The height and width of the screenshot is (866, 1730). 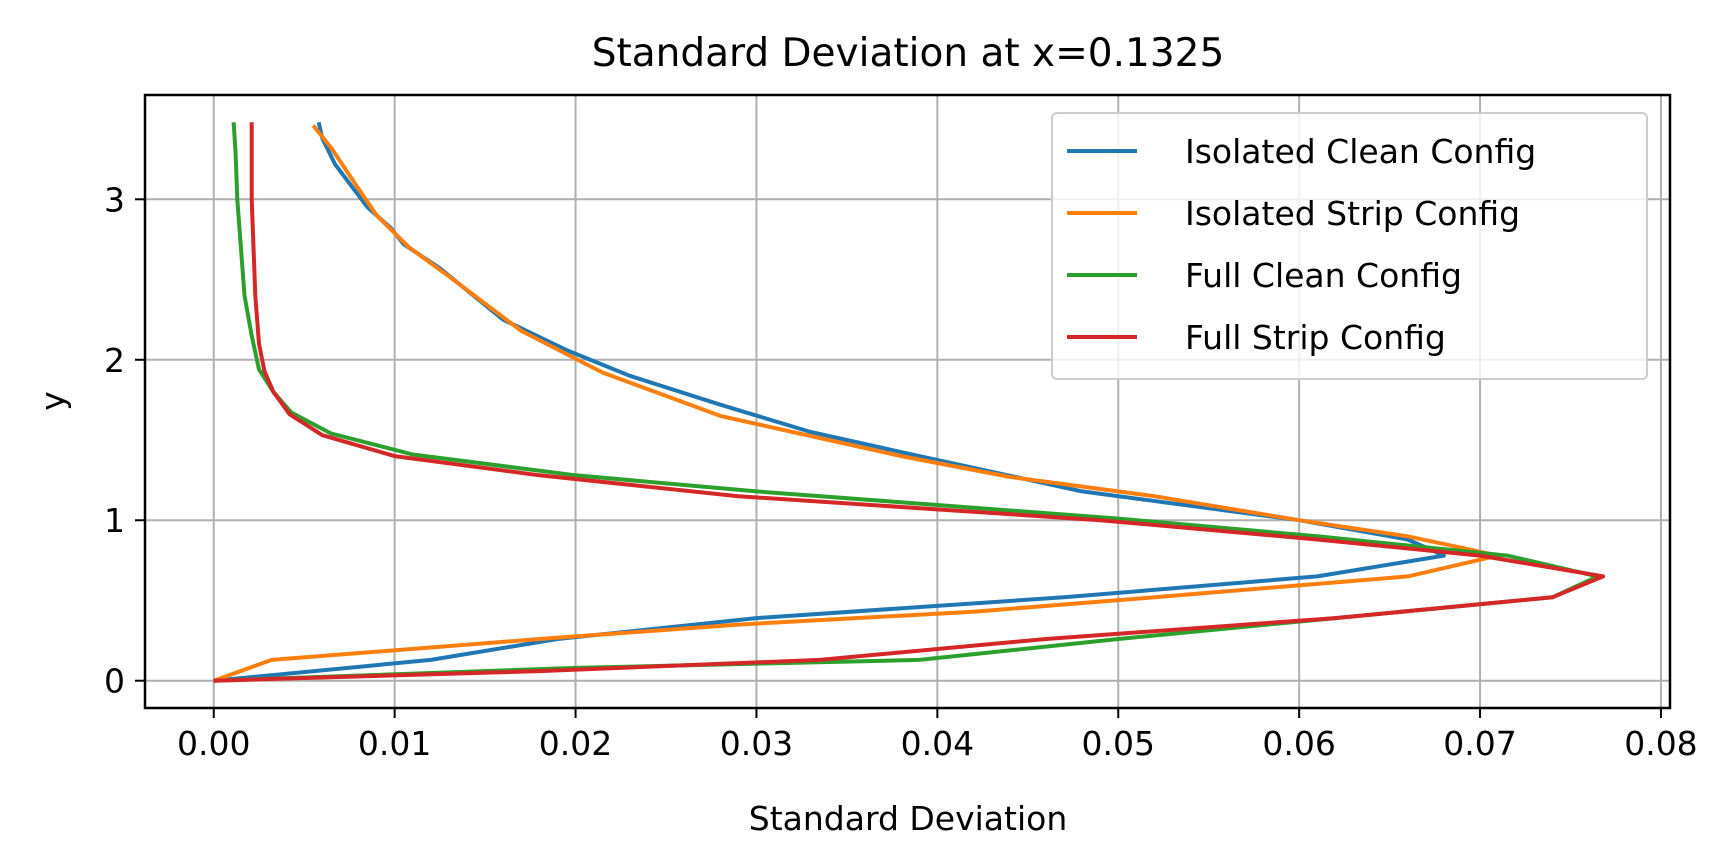 I want to click on x-axis-ticks: 0.00 0.01 0.02 0.03 0.04 0.05 0.06 0.07 0.08, so click(x=937, y=735).